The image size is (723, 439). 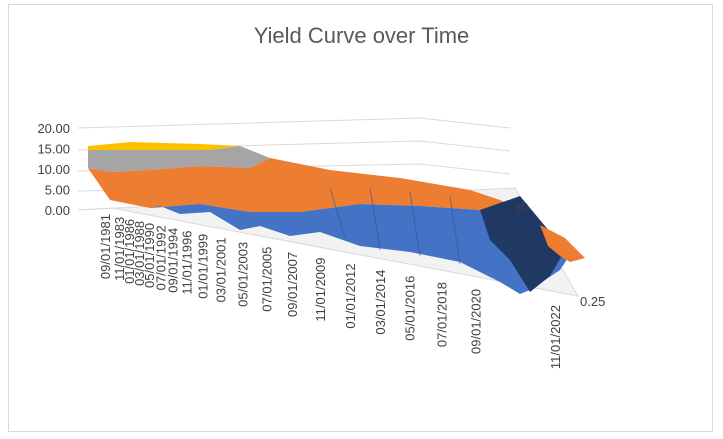 What do you see at coordinates (562, 243) in the screenshot?
I see `surface-band-orange-right` at bounding box center [562, 243].